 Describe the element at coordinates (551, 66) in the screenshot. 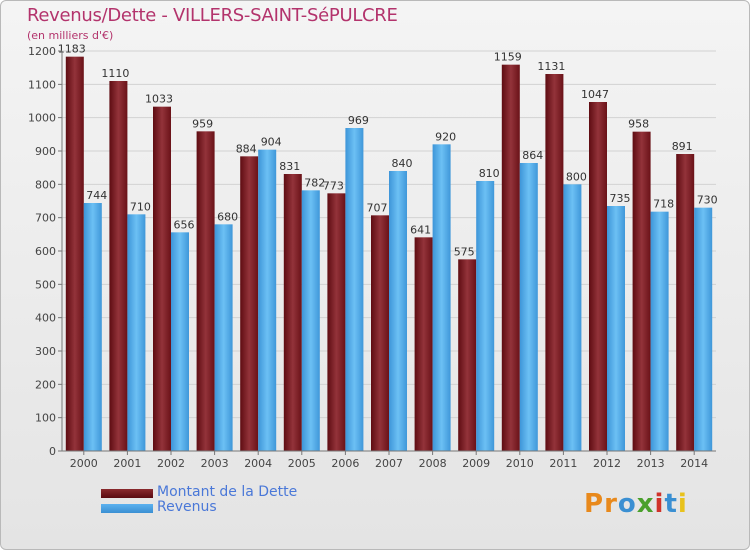

I see `data-label-debt: 1131` at that location.